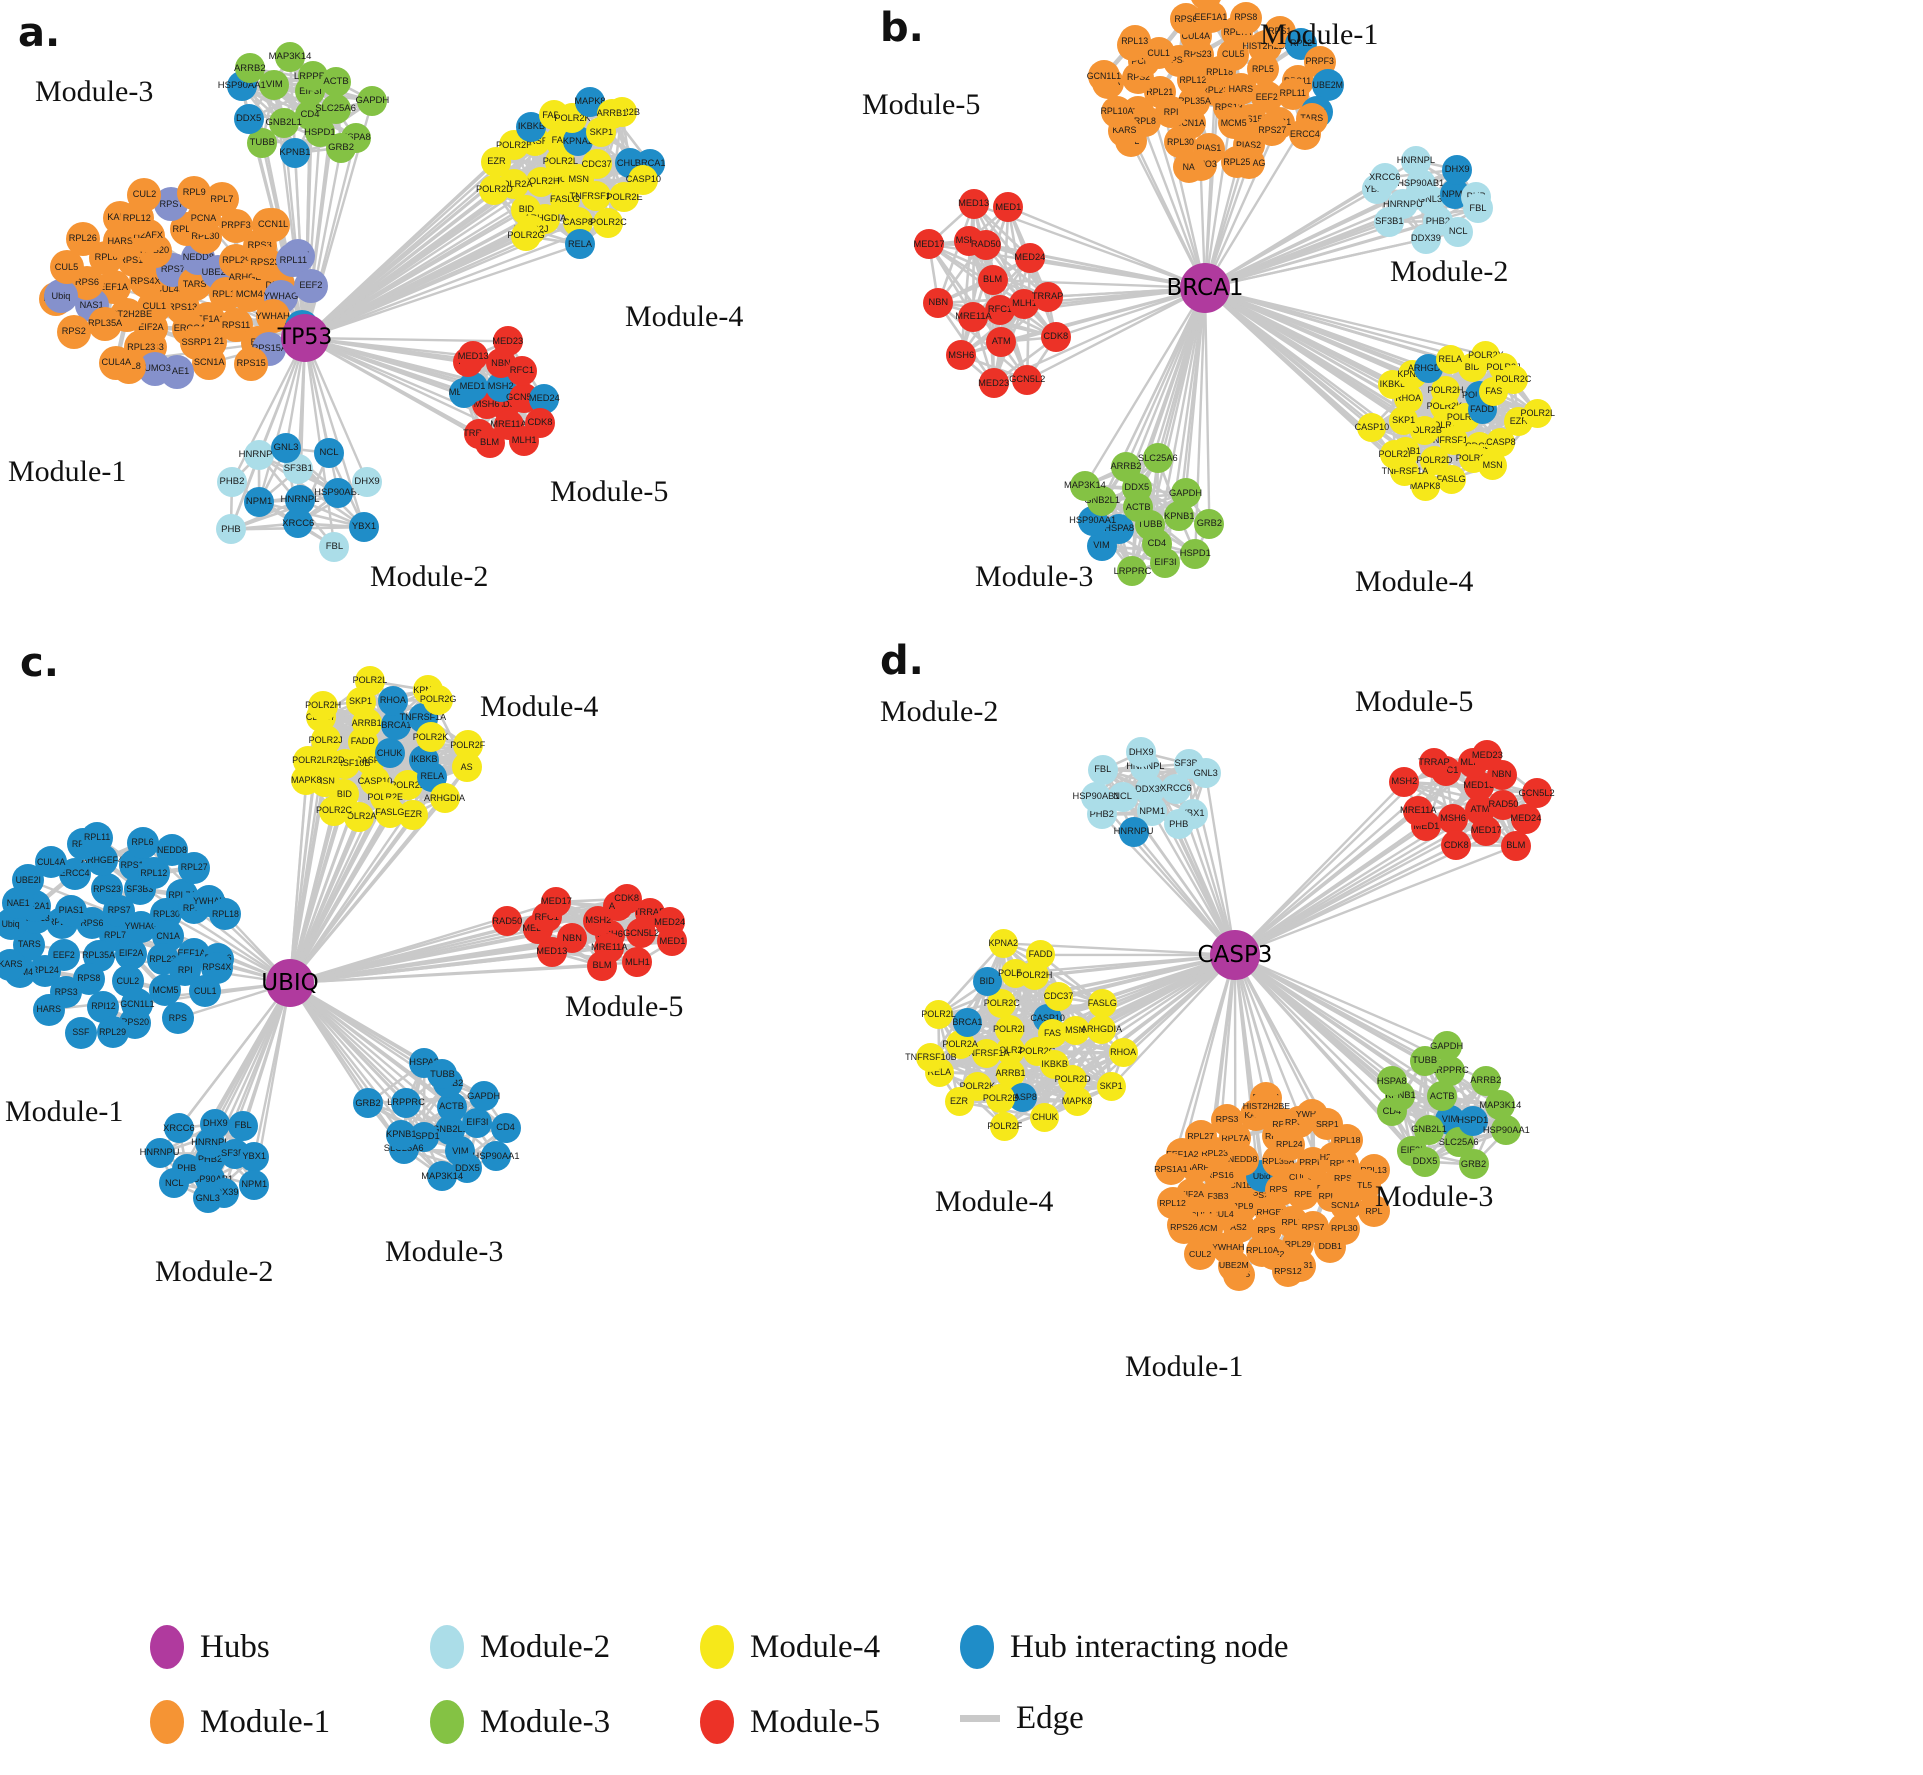 The width and height of the screenshot is (1923, 1775). I want to click on network-node: TNFRSF1A, so click(986, 1054).